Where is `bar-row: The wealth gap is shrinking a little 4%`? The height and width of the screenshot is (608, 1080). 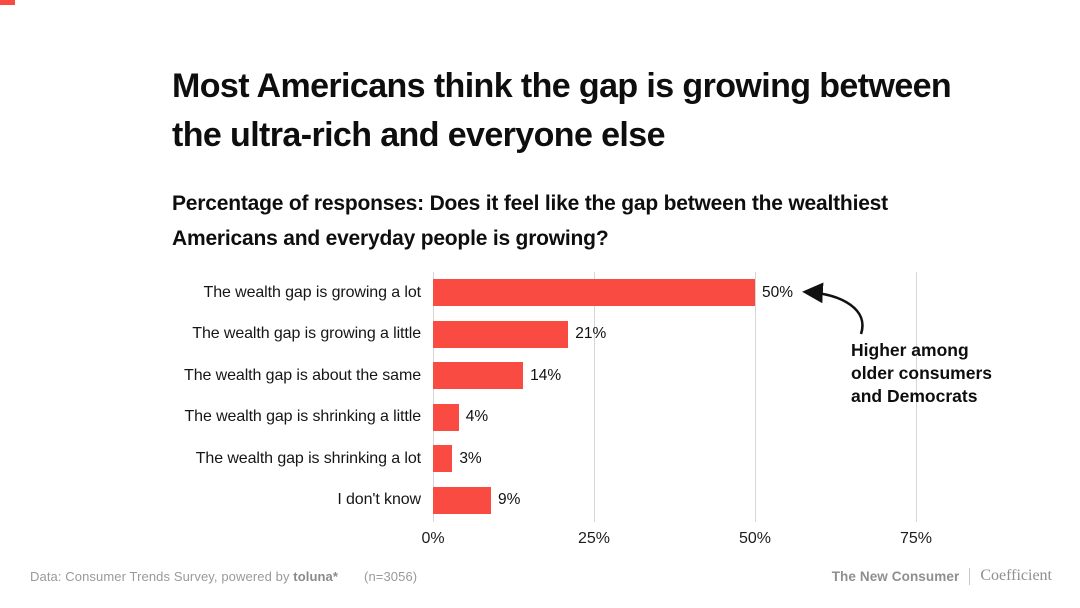
bar-row: The wealth gap is shrinking a little 4% is located at coordinates (540, 418).